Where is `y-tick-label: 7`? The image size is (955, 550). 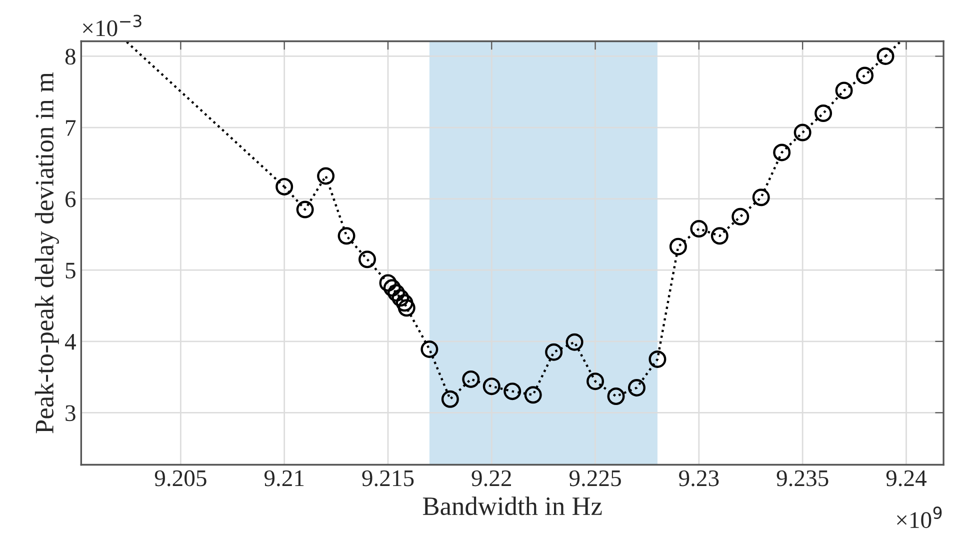 y-tick-label: 7 is located at coordinates (71, 128).